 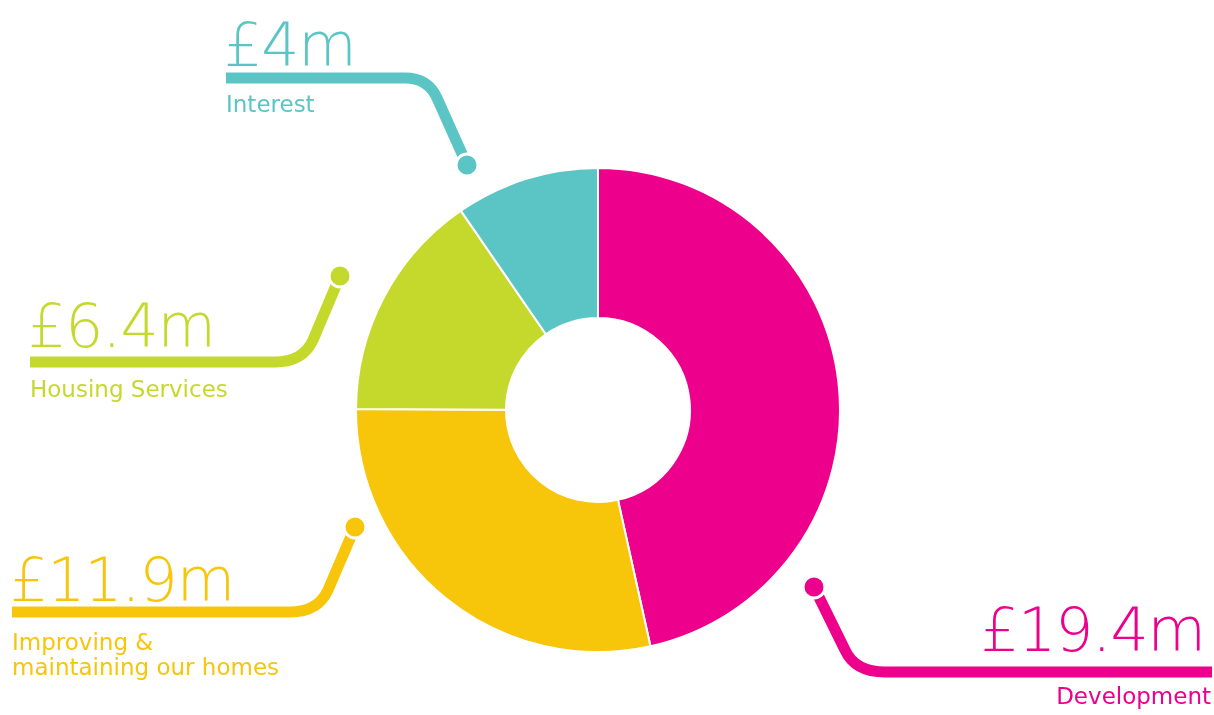 I want to click on data-label: £4m, so click(x=290, y=45).